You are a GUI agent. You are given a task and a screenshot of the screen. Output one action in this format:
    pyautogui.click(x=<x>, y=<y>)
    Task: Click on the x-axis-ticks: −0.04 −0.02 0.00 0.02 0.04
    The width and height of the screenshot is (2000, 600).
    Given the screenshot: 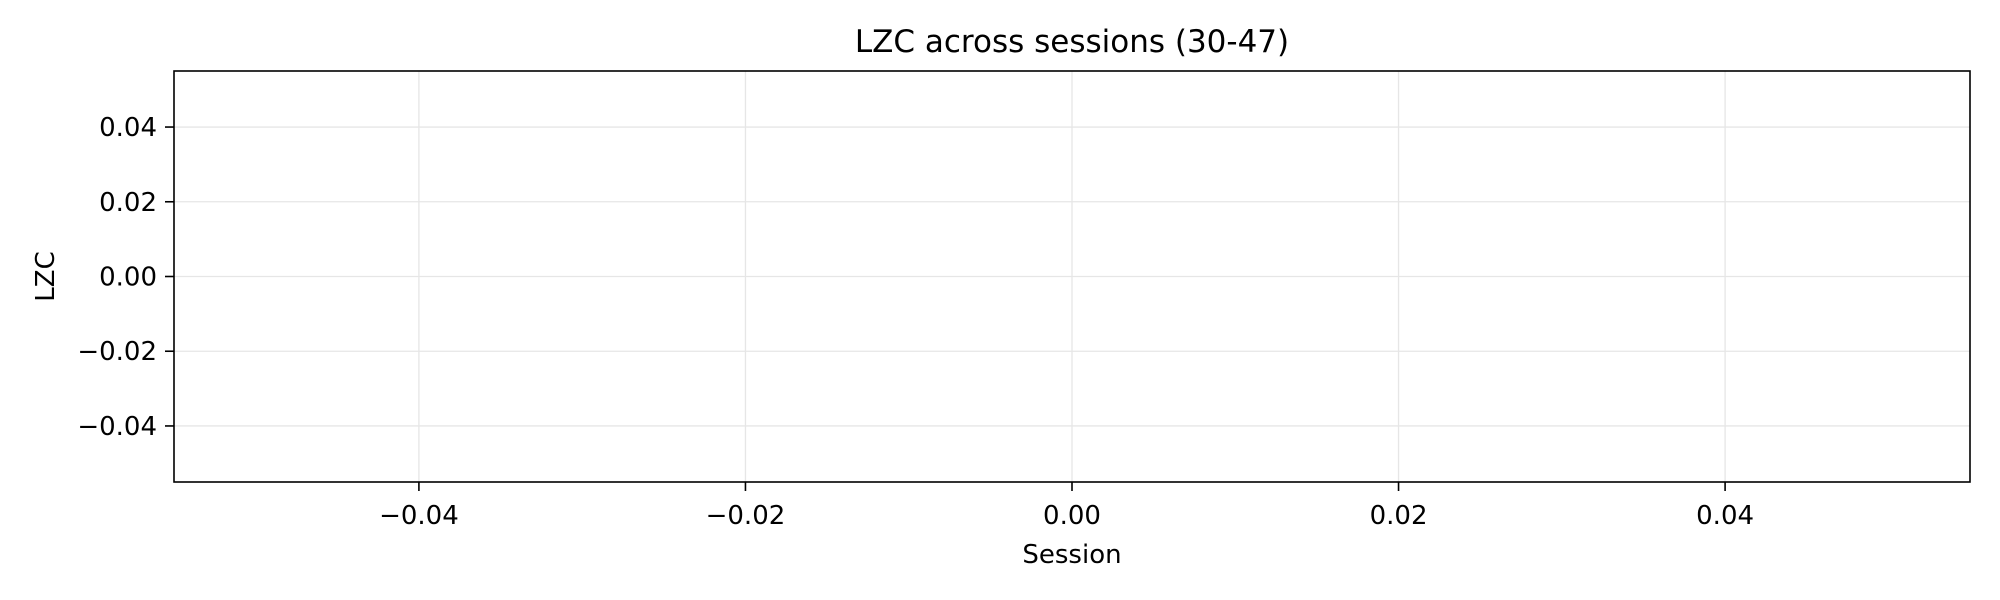 What is the action you would take?
    pyautogui.click(x=1066, y=506)
    